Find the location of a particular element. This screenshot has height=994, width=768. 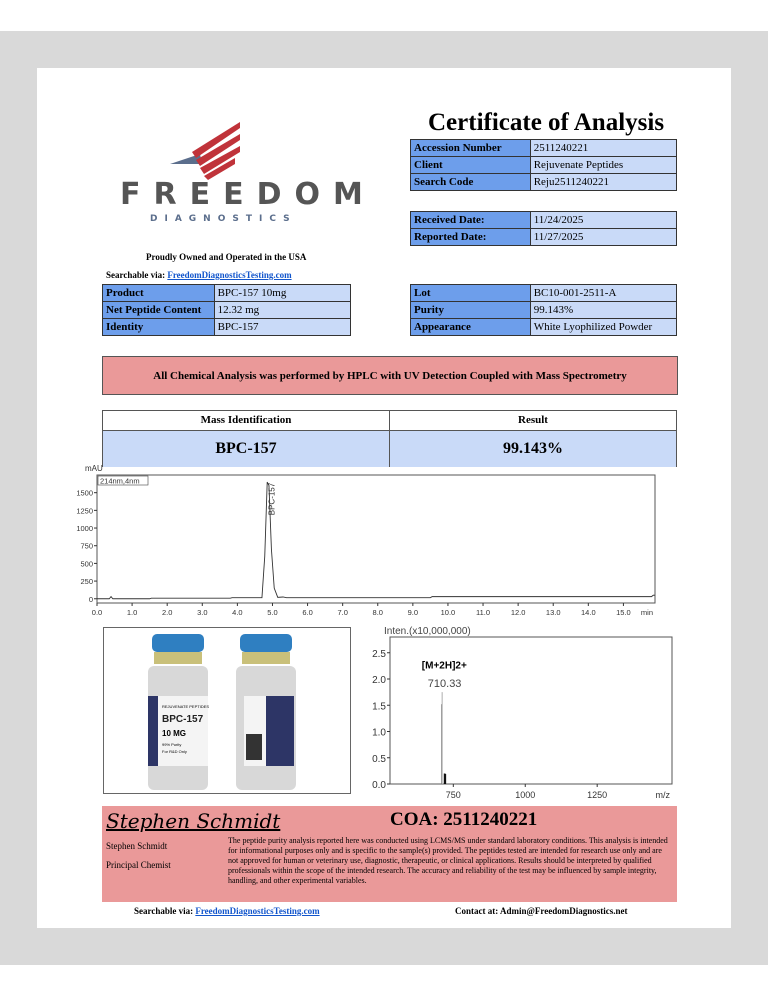

chromatogram-trace is located at coordinates (376, 540).